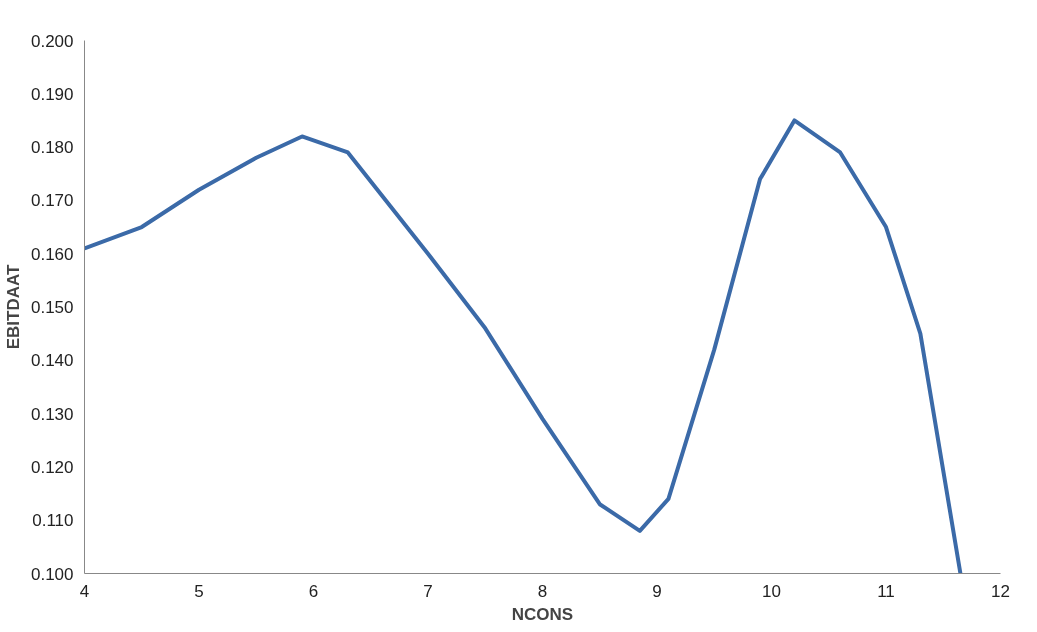 This screenshot has width=1037, height=632. I want to click on x-tick-label: 4, so click(84, 591).